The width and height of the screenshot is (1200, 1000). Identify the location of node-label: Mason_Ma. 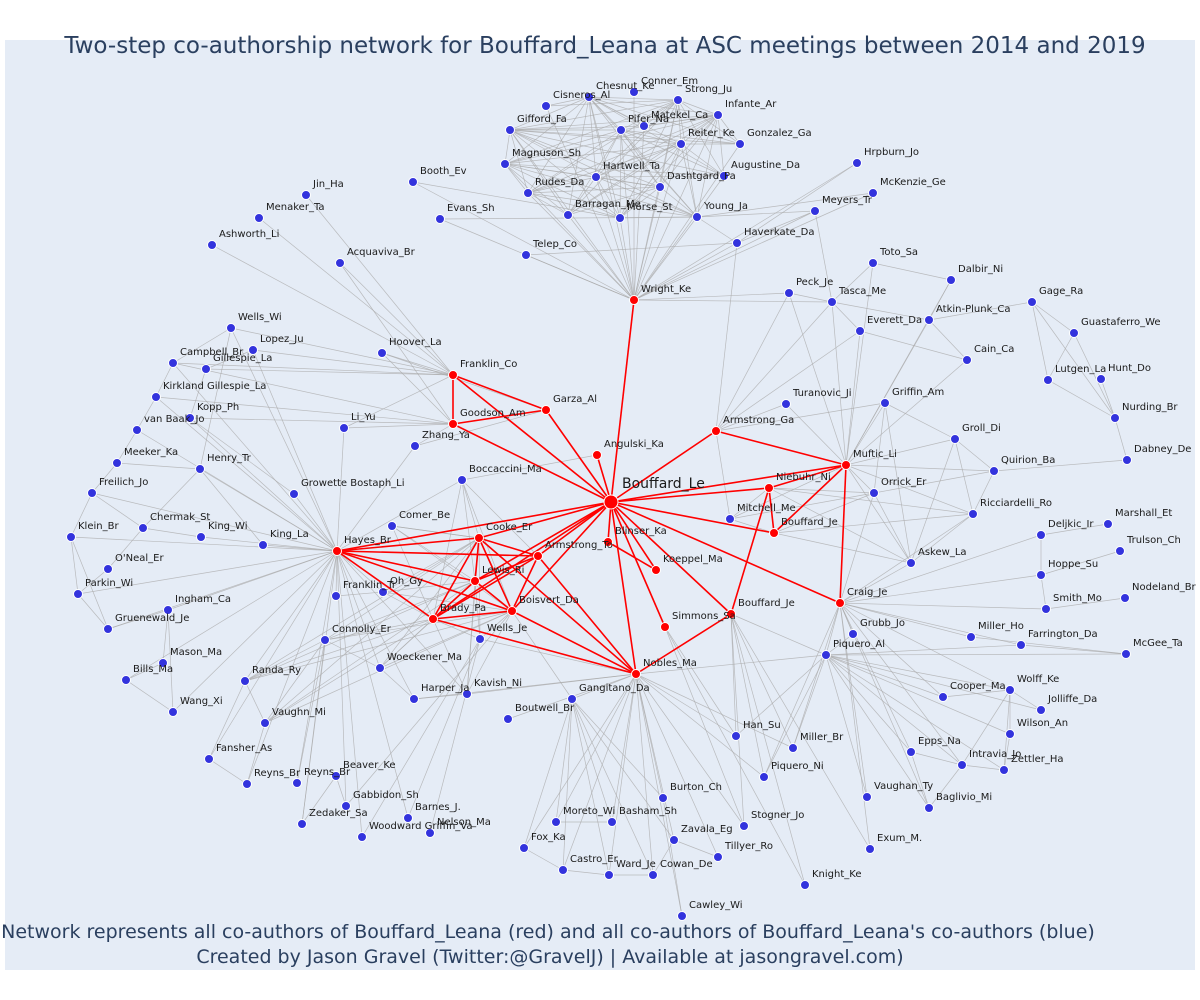
(196, 652).